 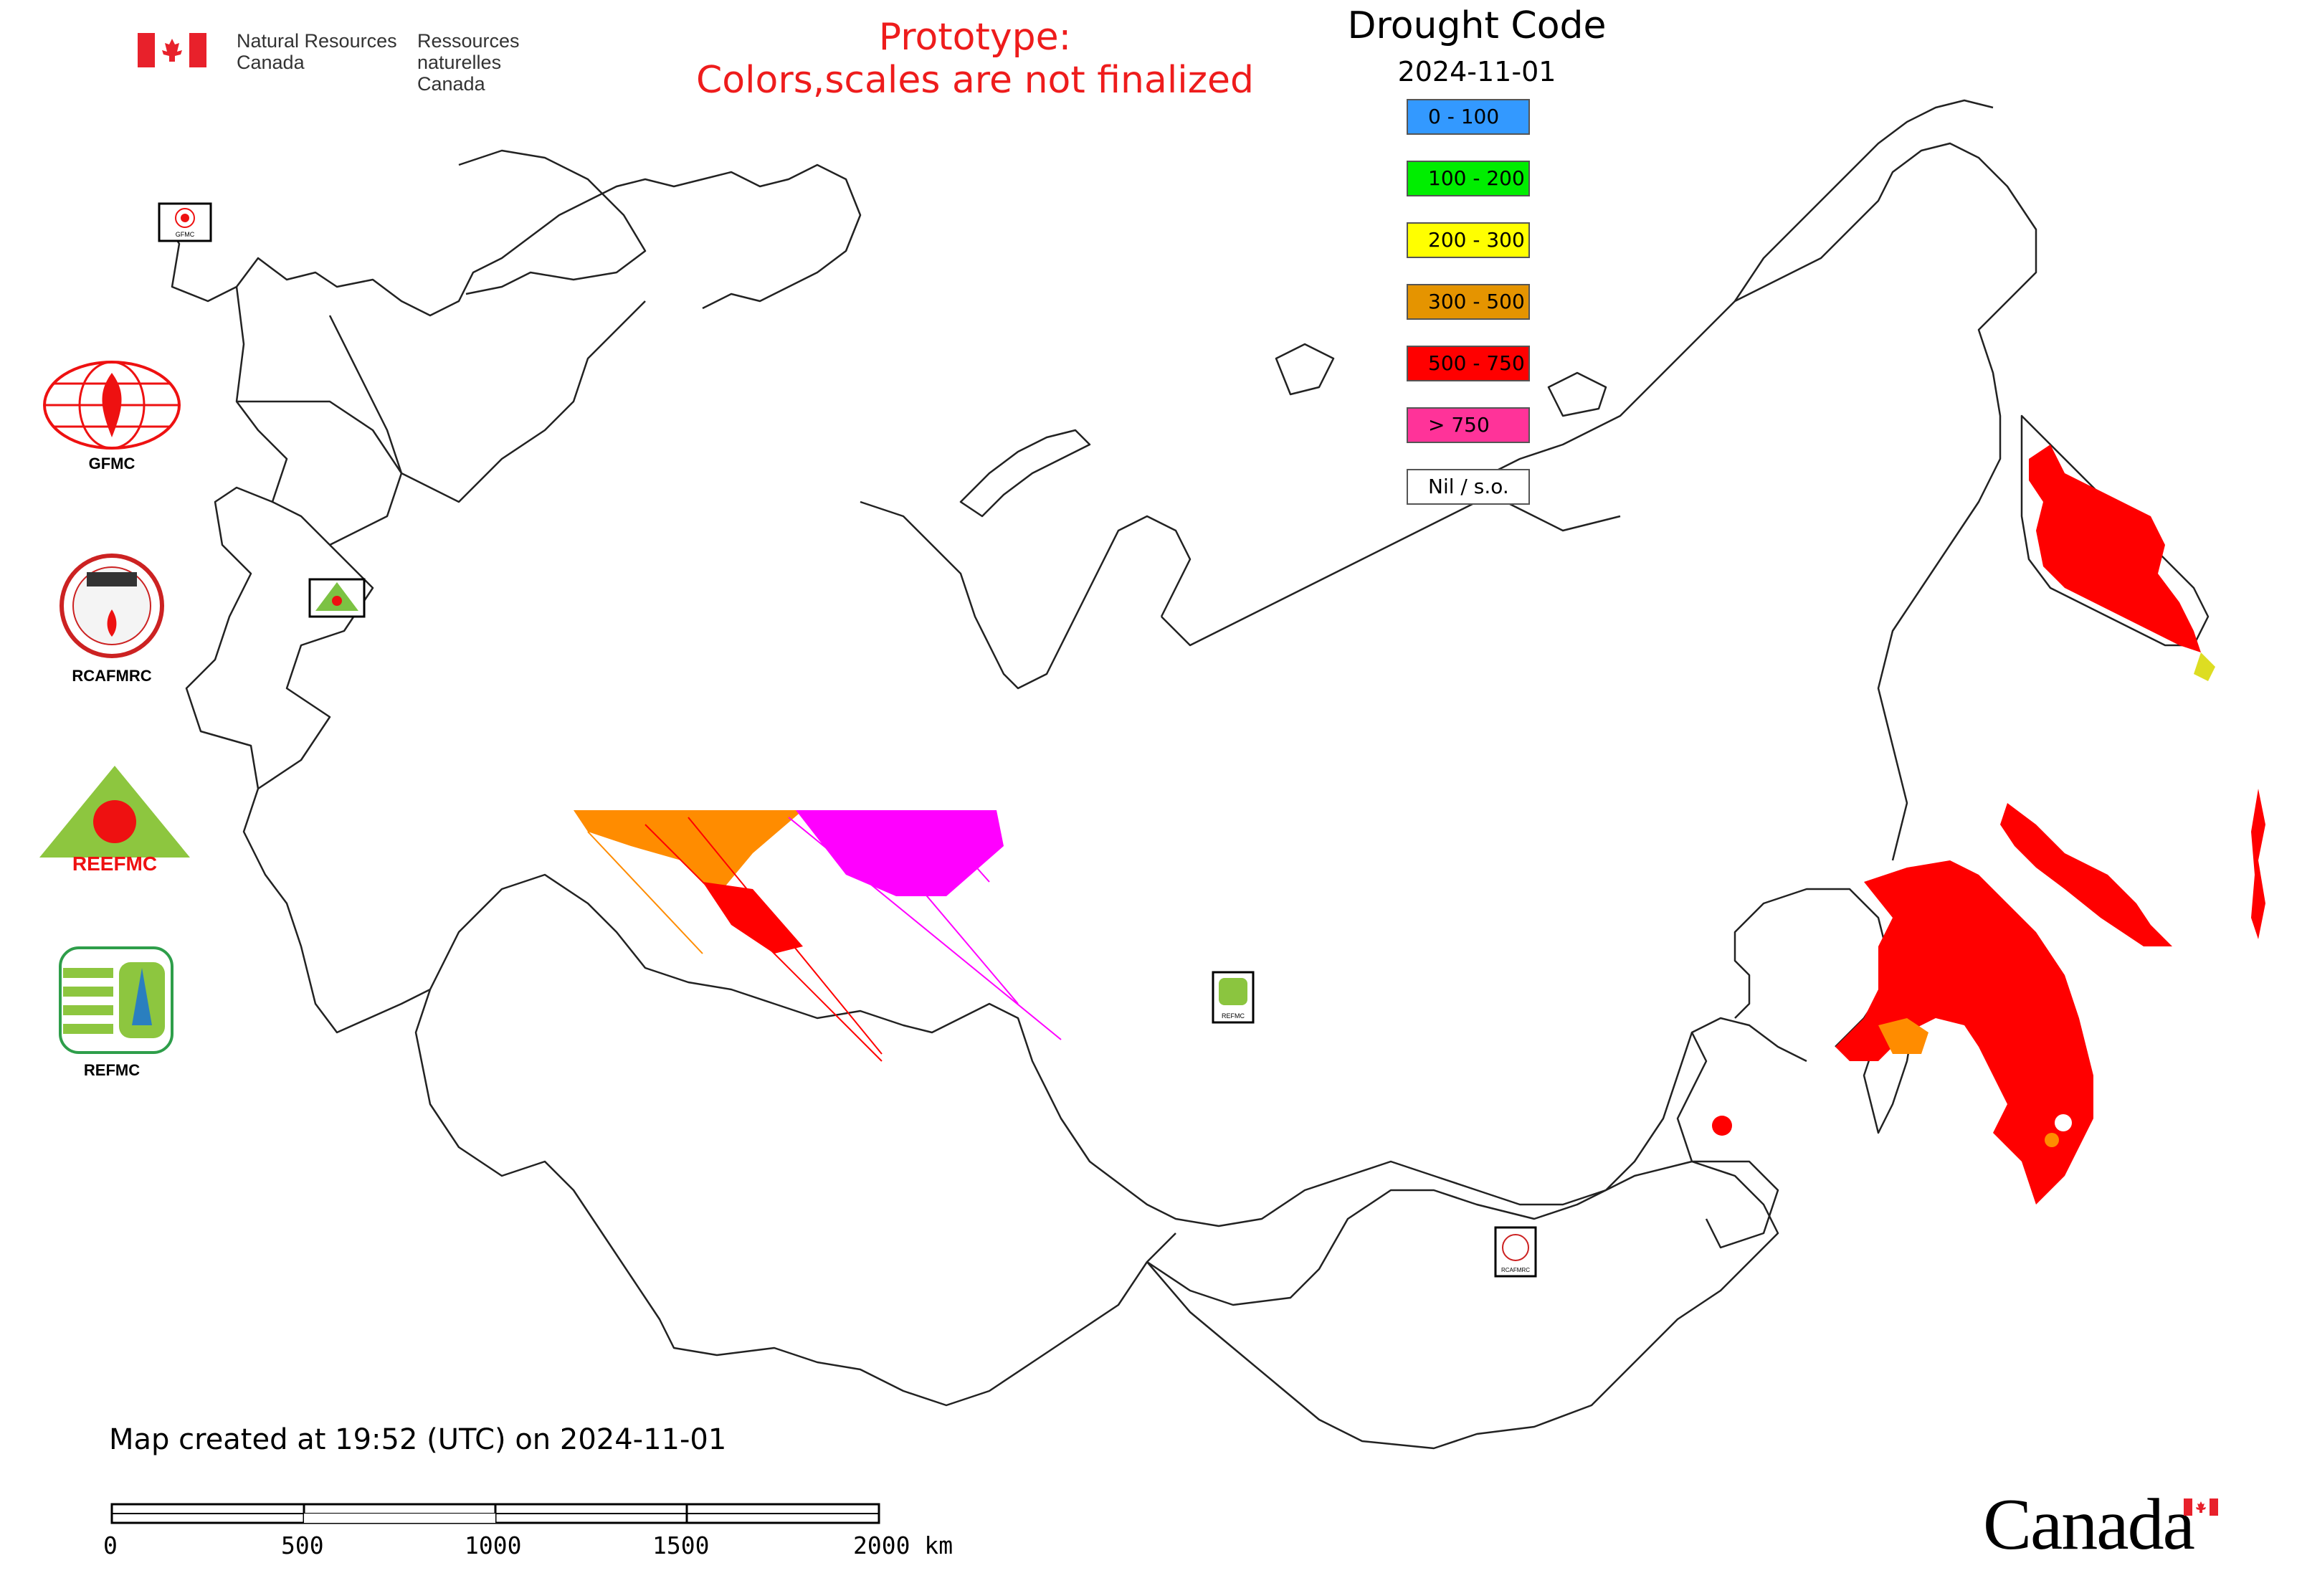 What do you see at coordinates (495, 1513) in the screenshot?
I see `scale-bar` at bounding box center [495, 1513].